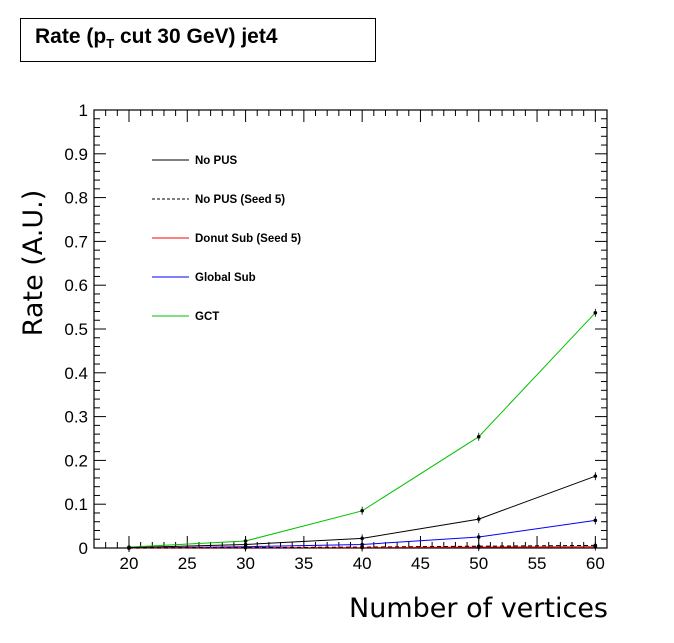  I want to click on x-tick-label: 30, so click(245, 563).